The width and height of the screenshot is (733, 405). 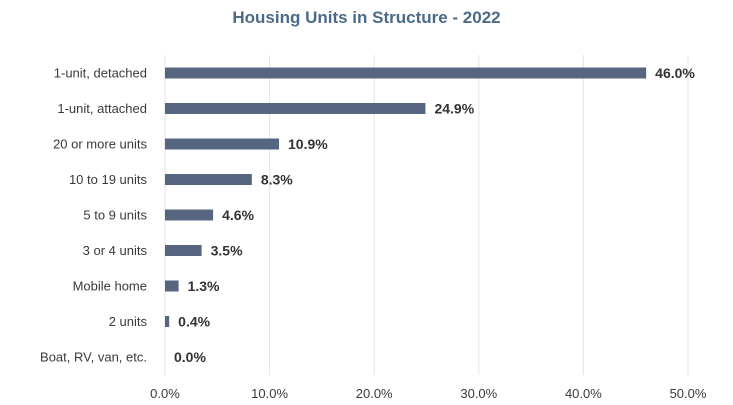 I want to click on category-label: 2 units, so click(x=128, y=321).